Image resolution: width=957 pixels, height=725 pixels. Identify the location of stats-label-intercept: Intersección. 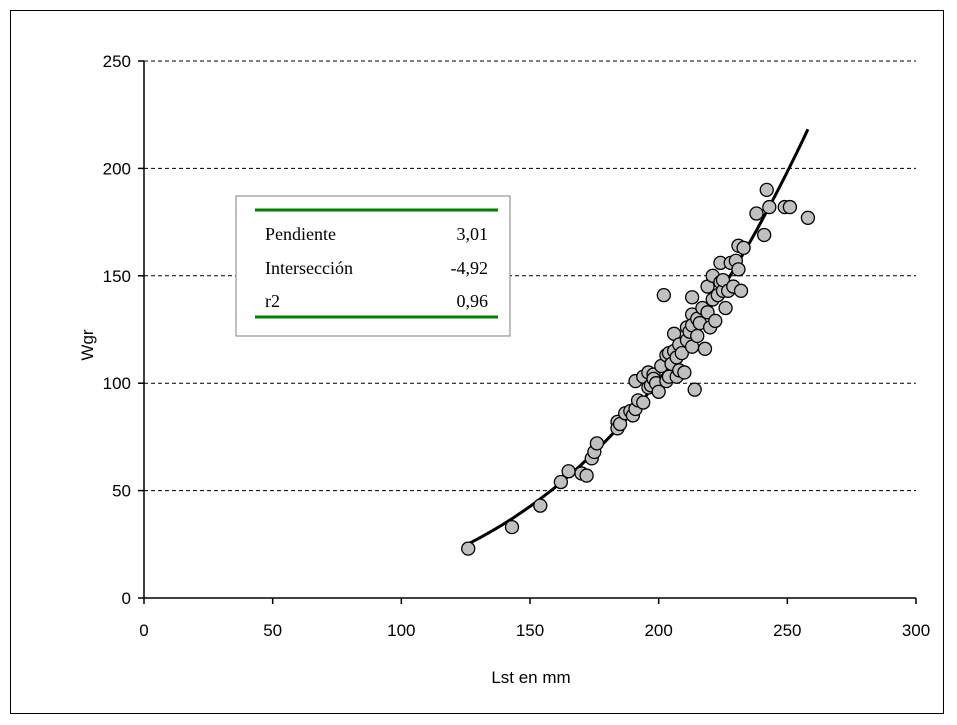
(309, 268).